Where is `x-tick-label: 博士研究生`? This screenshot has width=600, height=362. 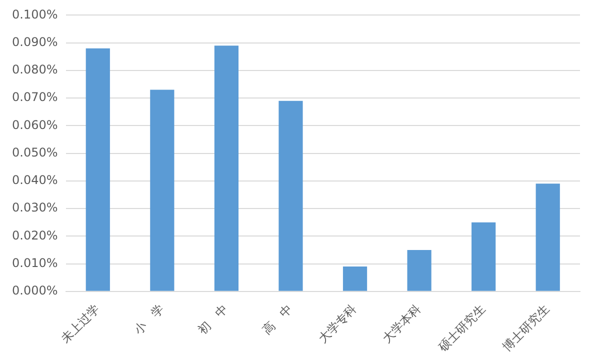 x-tick-label: 博士研究生 is located at coordinates (526, 328).